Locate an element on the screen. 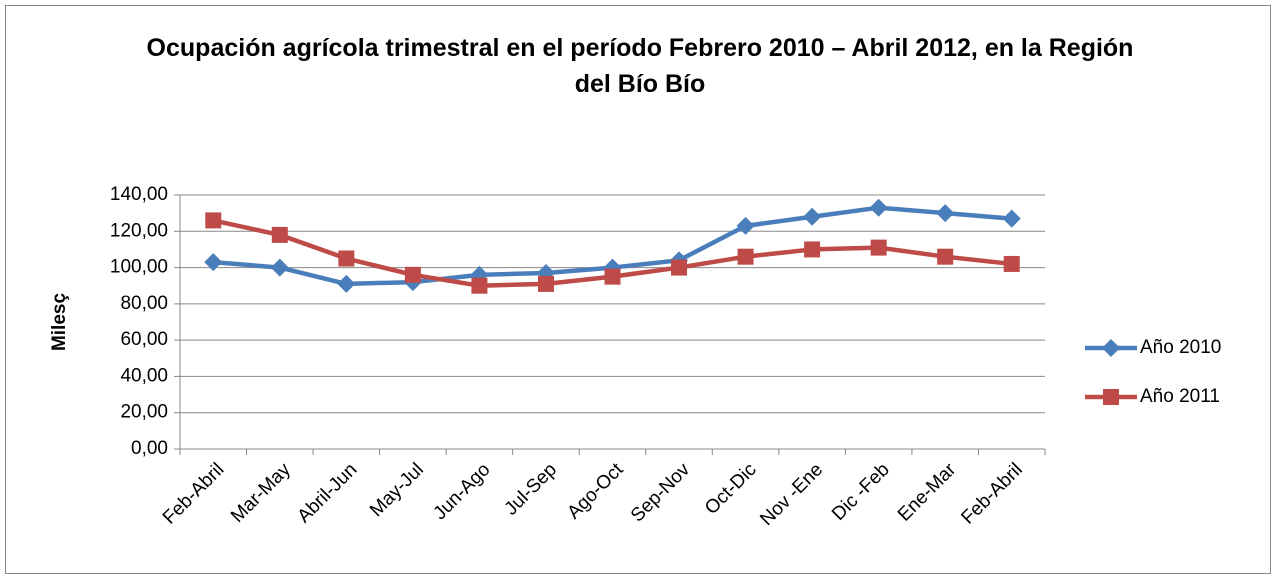 This screenshot has width=1277, height=580. x-tick-label: Mar-May is located at coordinates (261, 493).